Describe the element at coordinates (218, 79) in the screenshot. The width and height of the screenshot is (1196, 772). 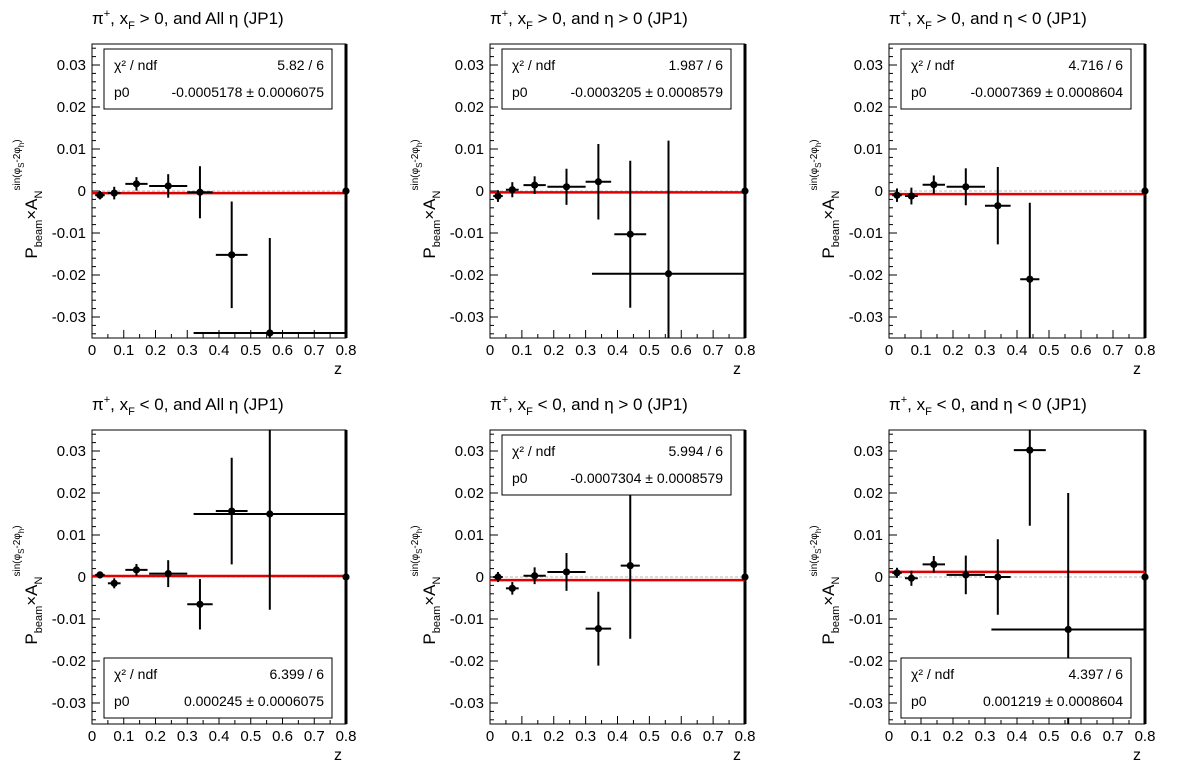
I see `stats-box: χ² / ndf 5.82 / 6 p0 -0.0005178 ± 0.0006075` at that location.